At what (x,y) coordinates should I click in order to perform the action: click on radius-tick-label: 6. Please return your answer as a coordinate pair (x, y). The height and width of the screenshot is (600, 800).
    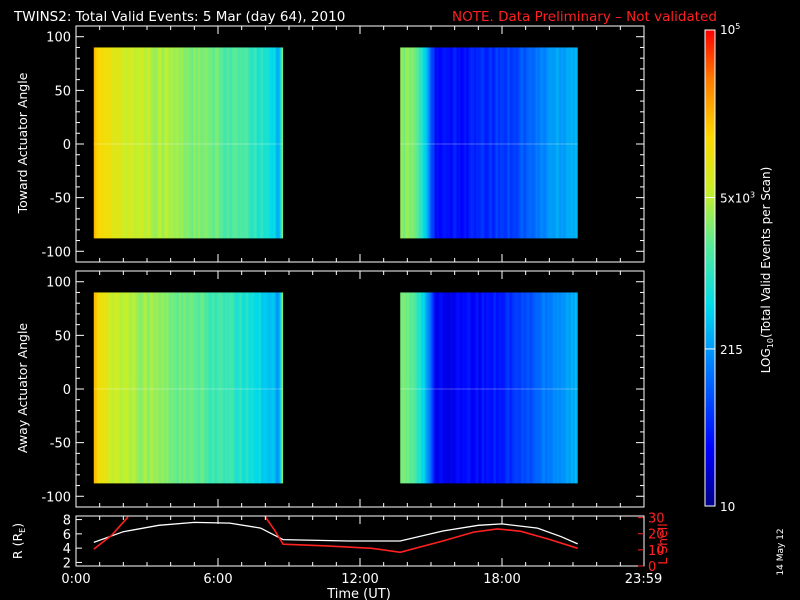
    Looking at the image, I should click on (67, 535).